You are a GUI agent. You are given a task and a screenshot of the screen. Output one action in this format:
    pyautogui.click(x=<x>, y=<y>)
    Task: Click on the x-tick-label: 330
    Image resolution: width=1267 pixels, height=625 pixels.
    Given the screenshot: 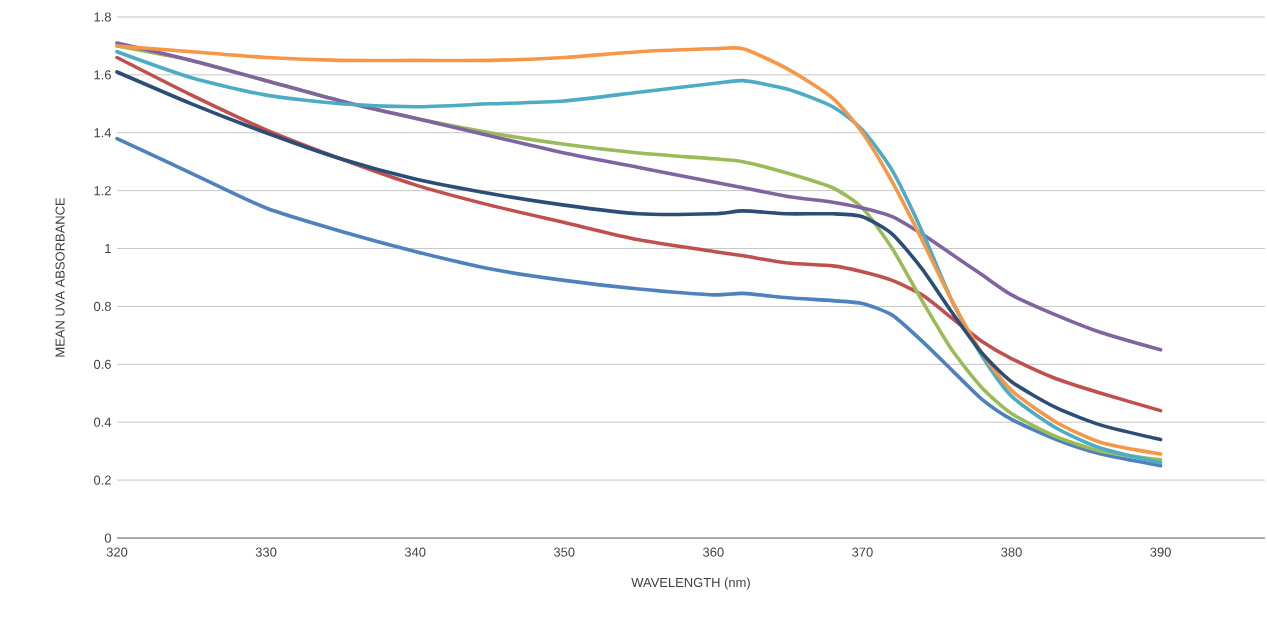 What is the action you would take?
    pyautogui.click(x=266, y=552)
    